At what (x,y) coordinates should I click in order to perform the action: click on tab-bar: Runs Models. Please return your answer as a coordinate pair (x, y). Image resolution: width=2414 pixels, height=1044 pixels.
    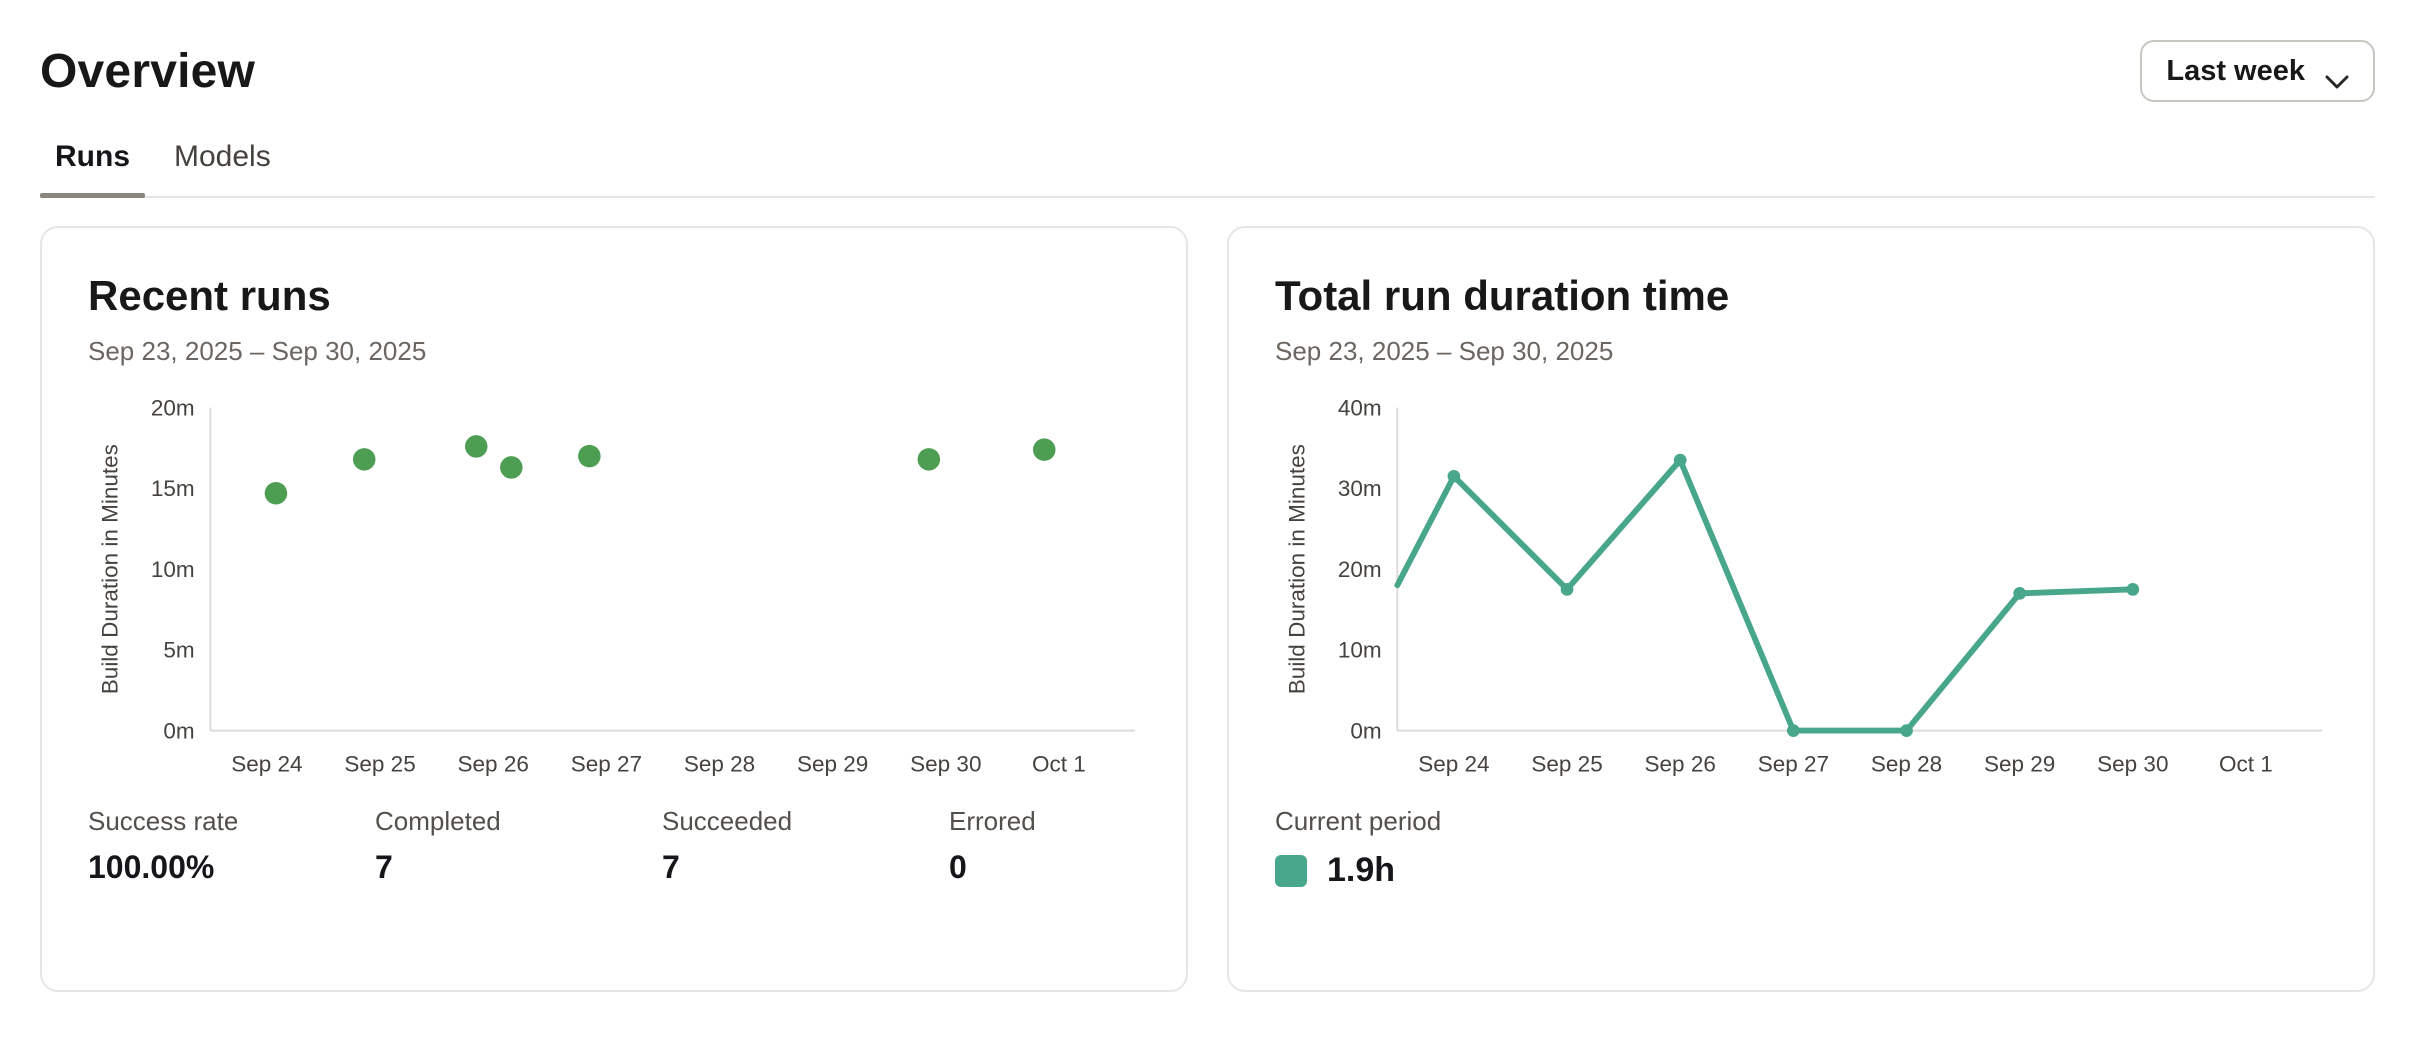
    Looking at the image, I should click on (1207, 169).